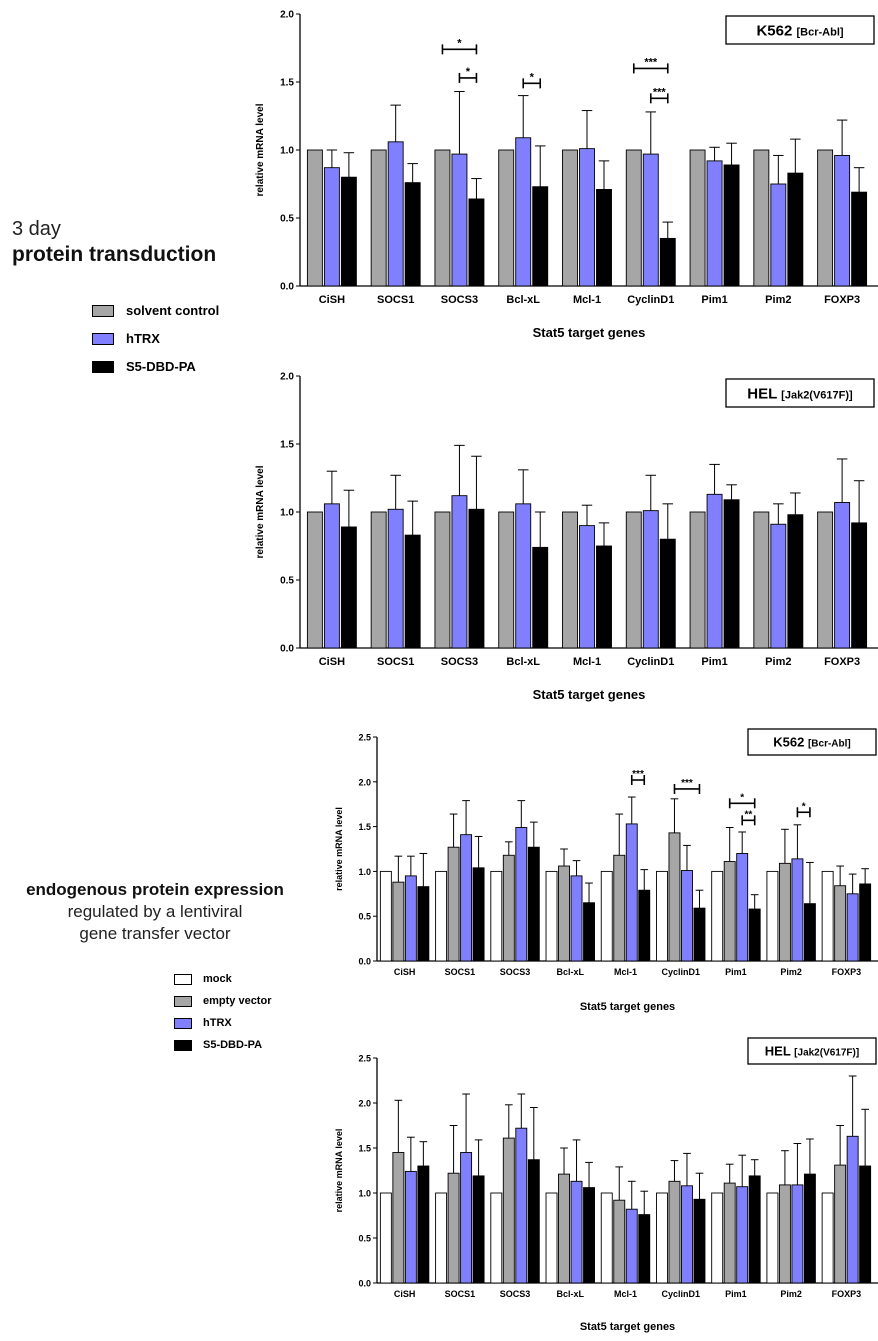  What do you see at coordinates (779, 1051) in the screenshot?
I see `cell-line-name: HEL` at bounding box center [779, 1051].